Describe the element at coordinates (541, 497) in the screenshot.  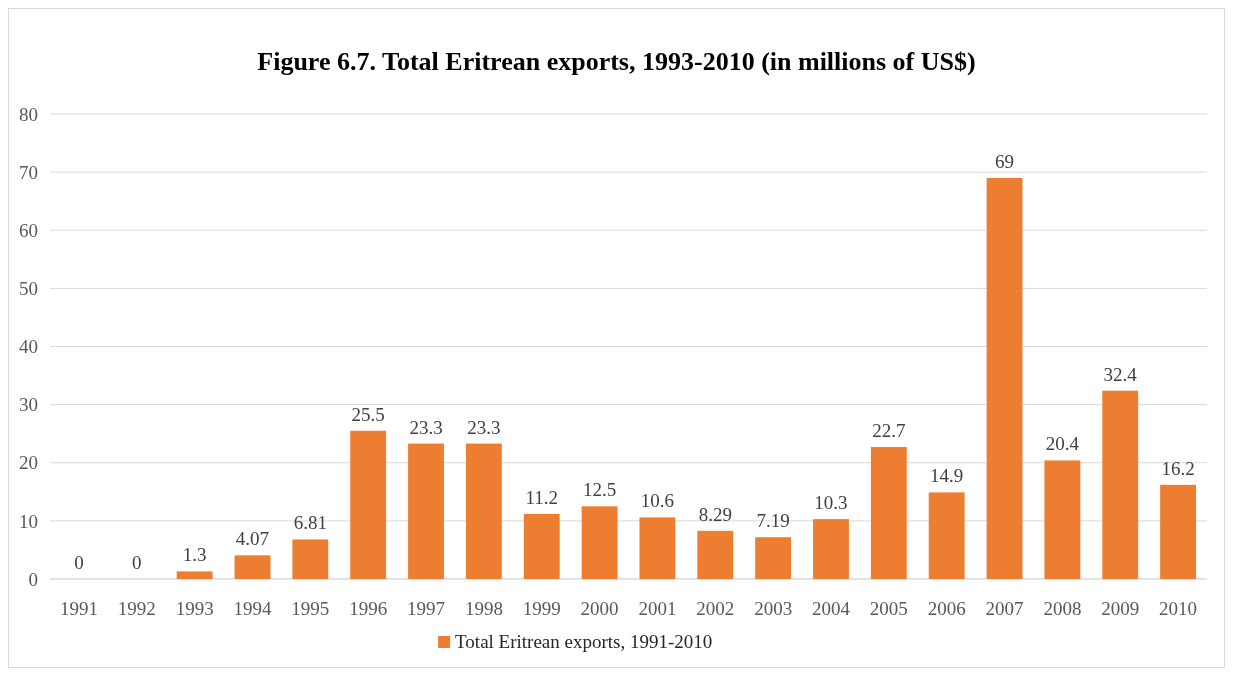
I see `data-label: 11.2` at that location.